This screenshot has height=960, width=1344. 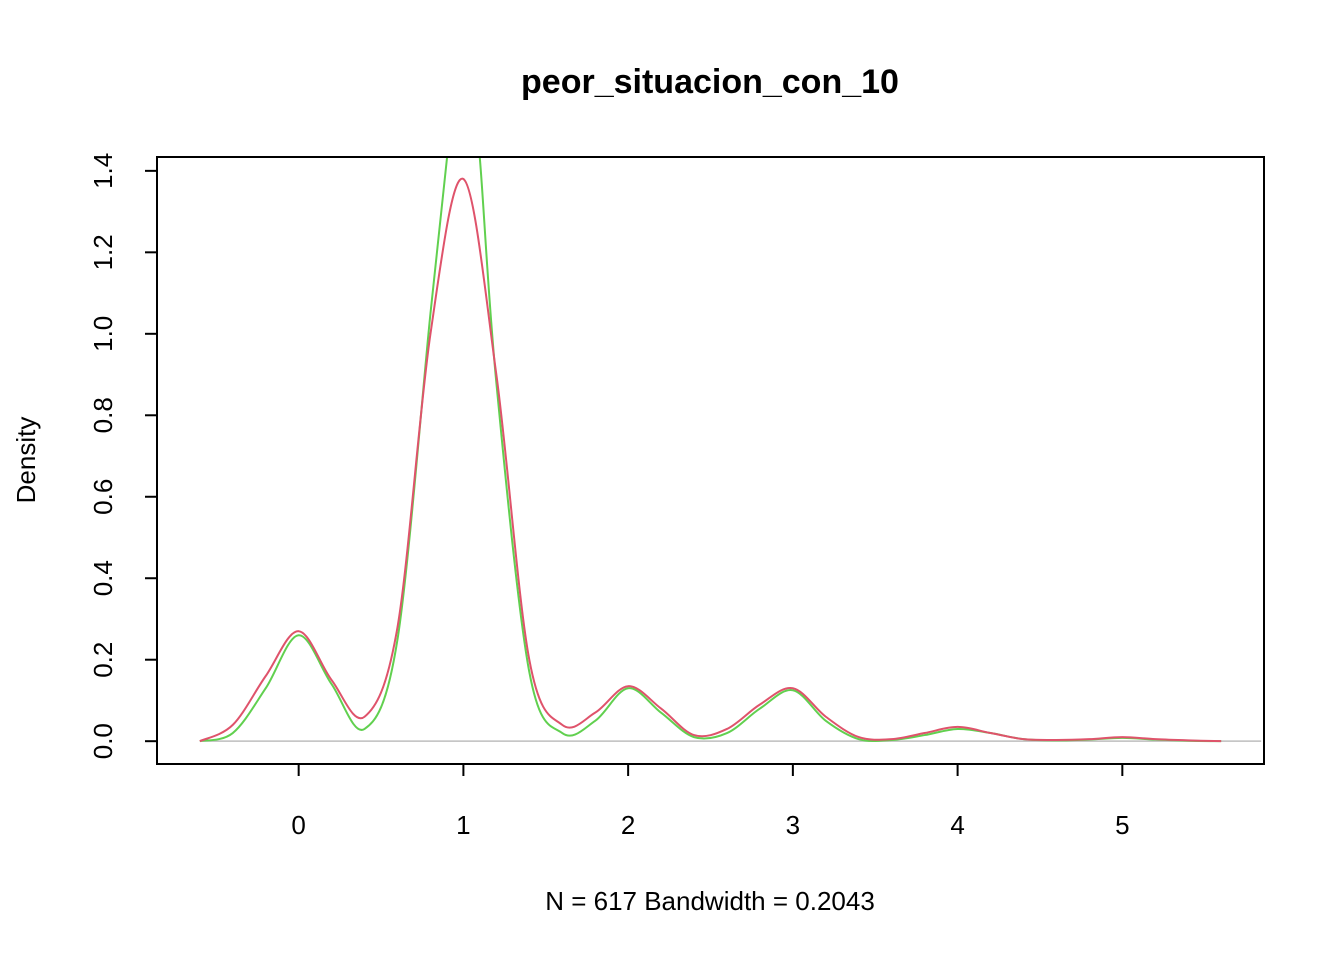 I want to click on chart-title: peor_situacion_con_10, so click(x=710, y=82).